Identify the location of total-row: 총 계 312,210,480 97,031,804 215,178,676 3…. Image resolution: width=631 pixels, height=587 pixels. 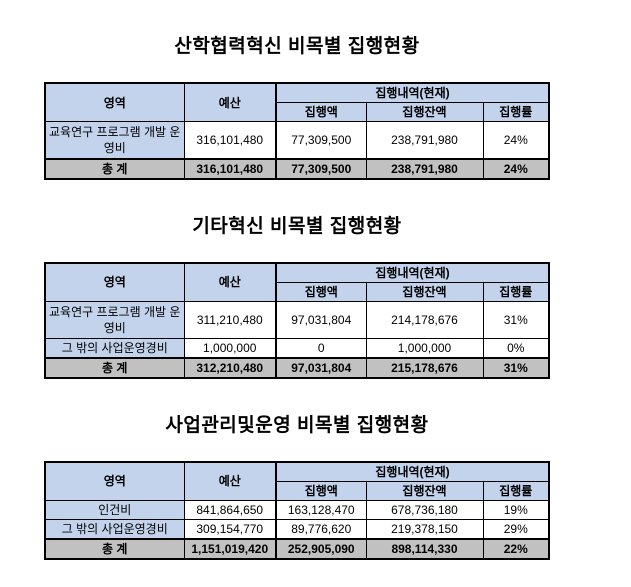
(297, 367).